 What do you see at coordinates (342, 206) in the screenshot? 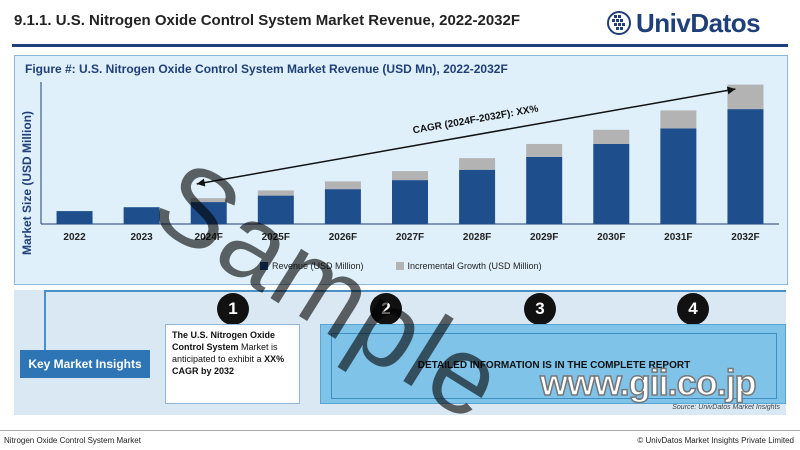
I see `bar-revenue-2026F` at bounding box center [342, 206].